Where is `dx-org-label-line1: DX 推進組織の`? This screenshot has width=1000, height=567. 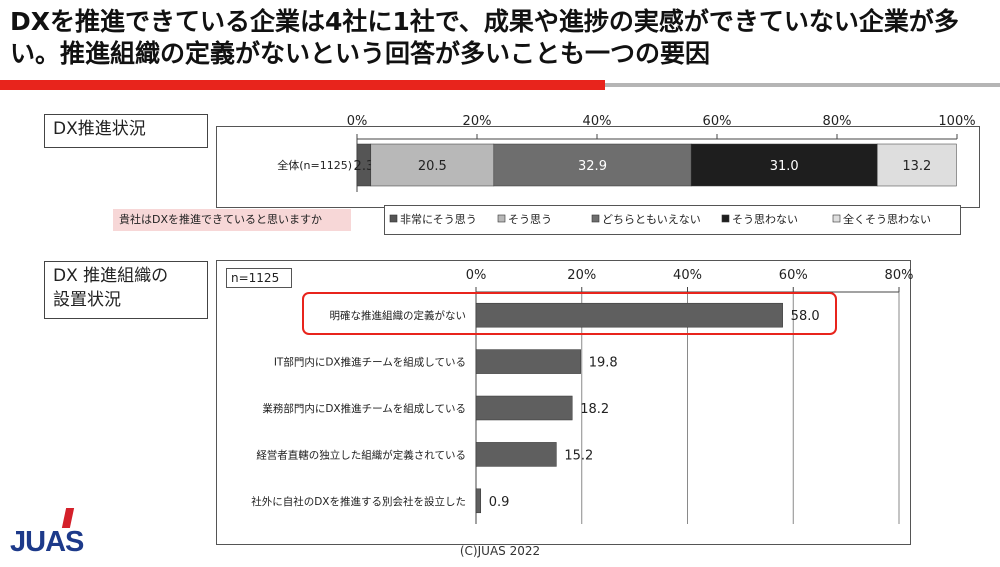
dx-org-label-line1: DX 推進組織の is located at coordinates (111, 276).